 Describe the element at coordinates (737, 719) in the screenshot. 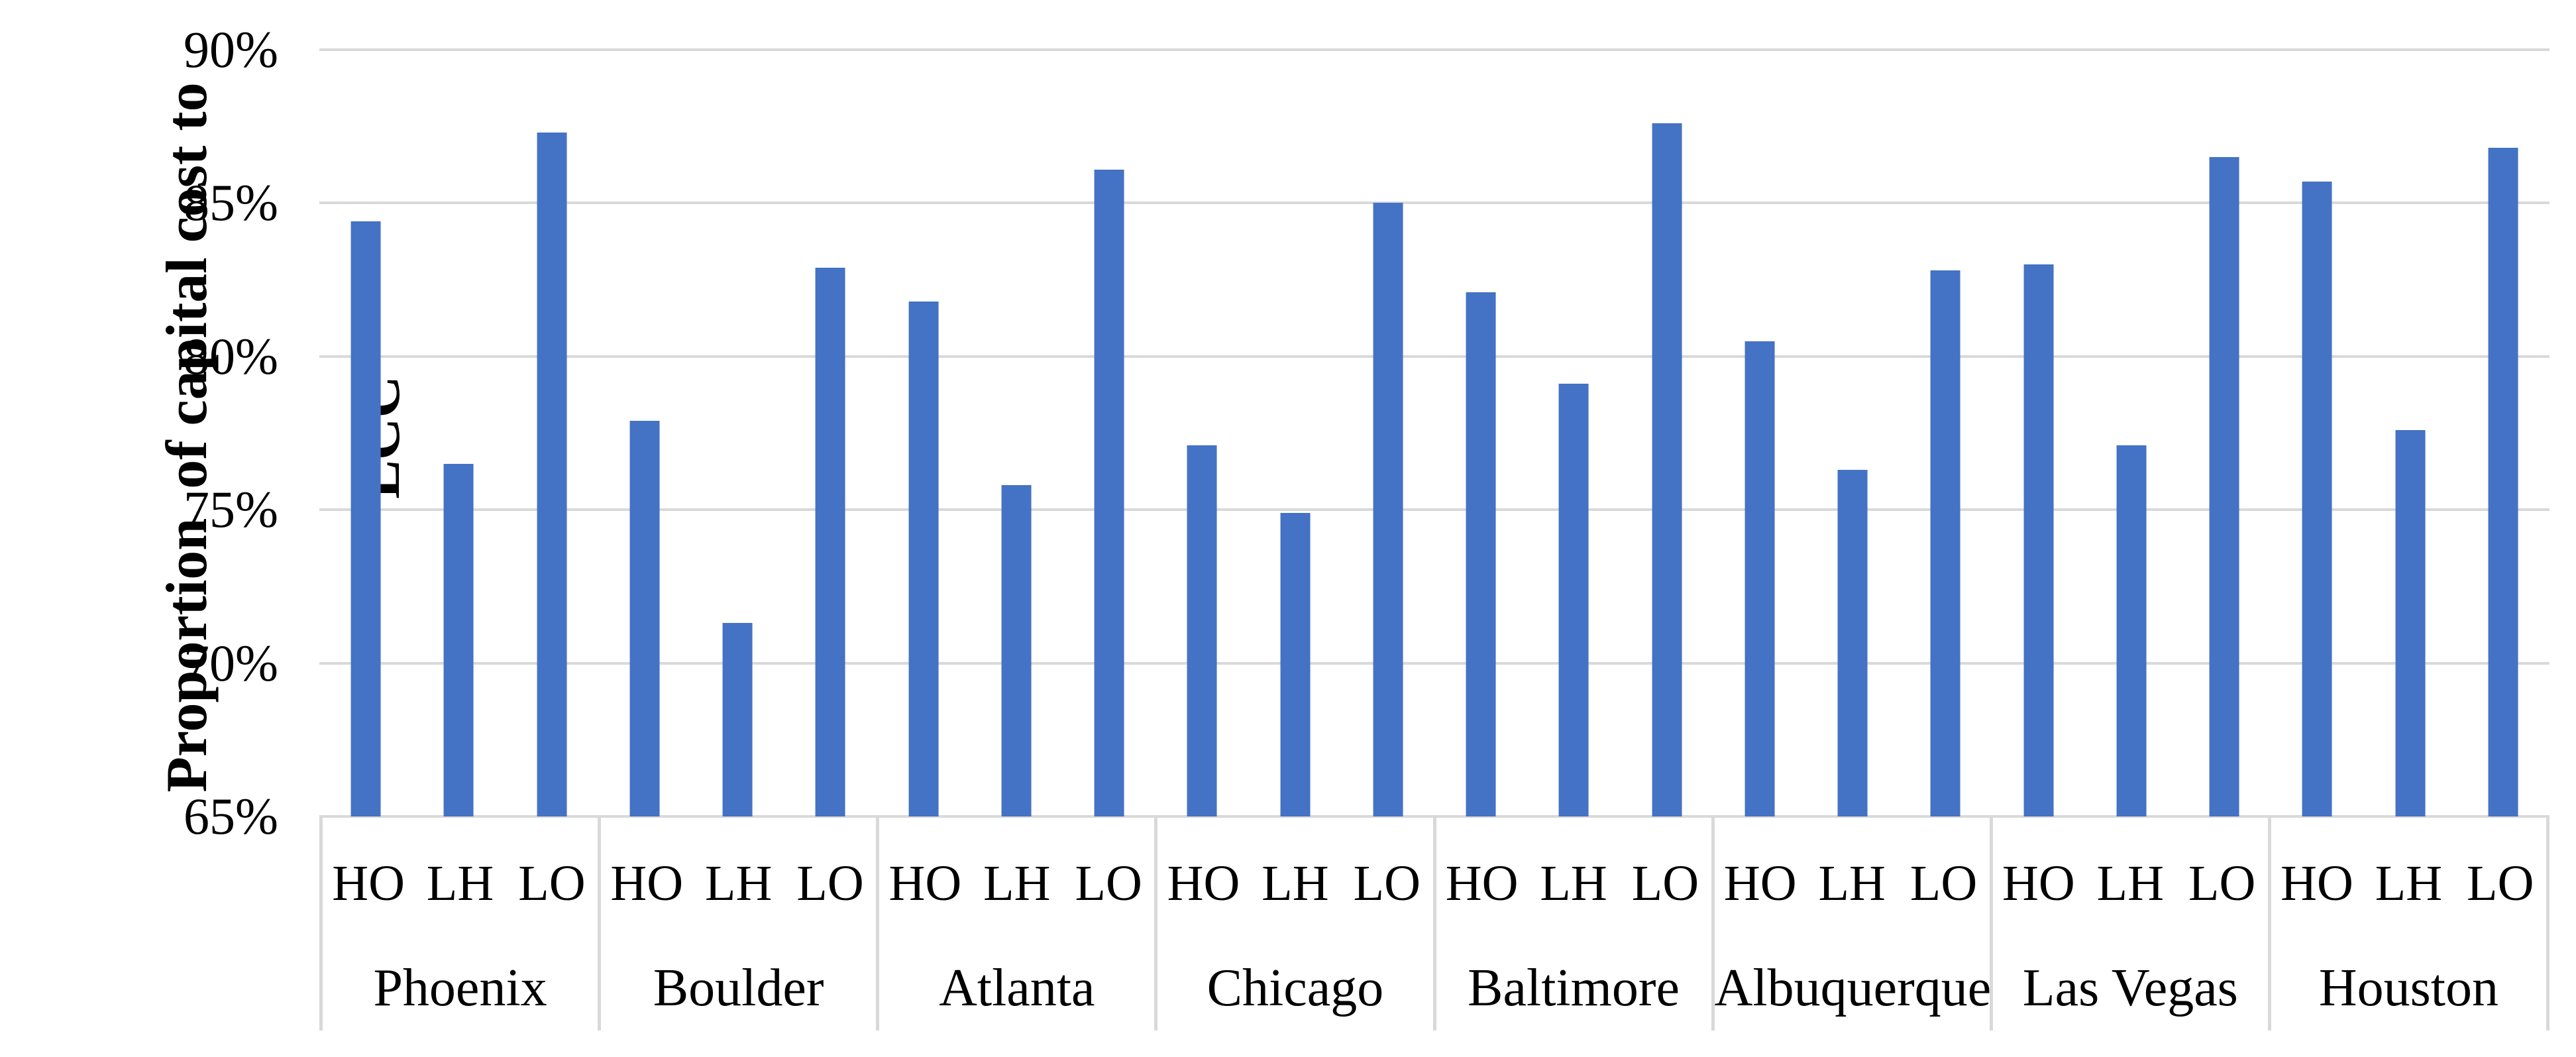

I see `bar-boulder-lh` at that location.